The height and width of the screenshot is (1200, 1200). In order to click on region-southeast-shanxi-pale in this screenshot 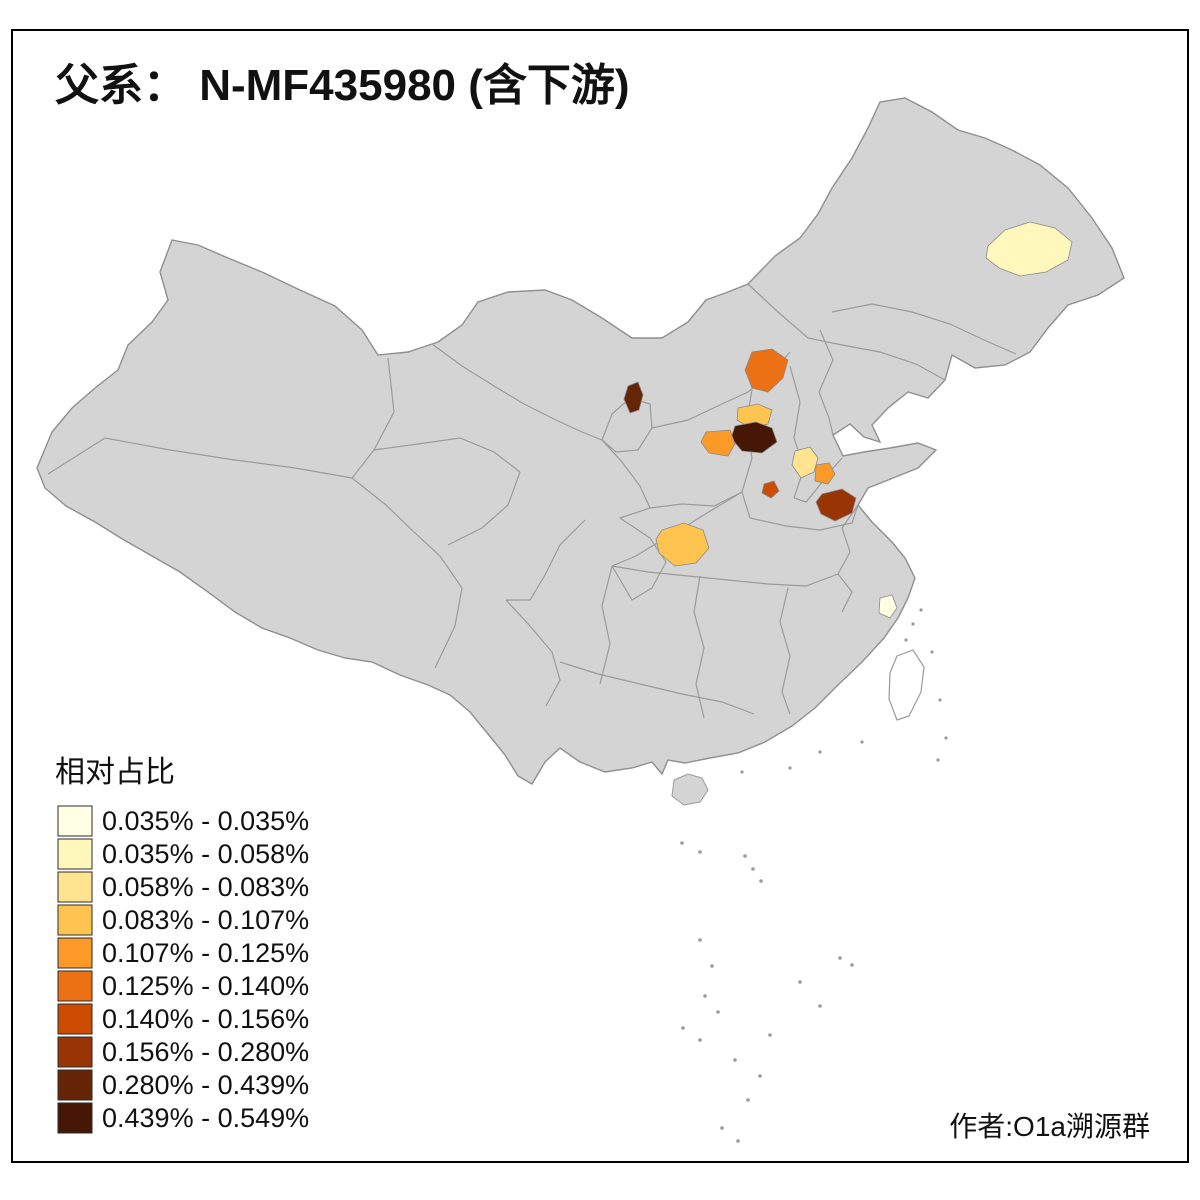, I will do `click(805, 462)`.